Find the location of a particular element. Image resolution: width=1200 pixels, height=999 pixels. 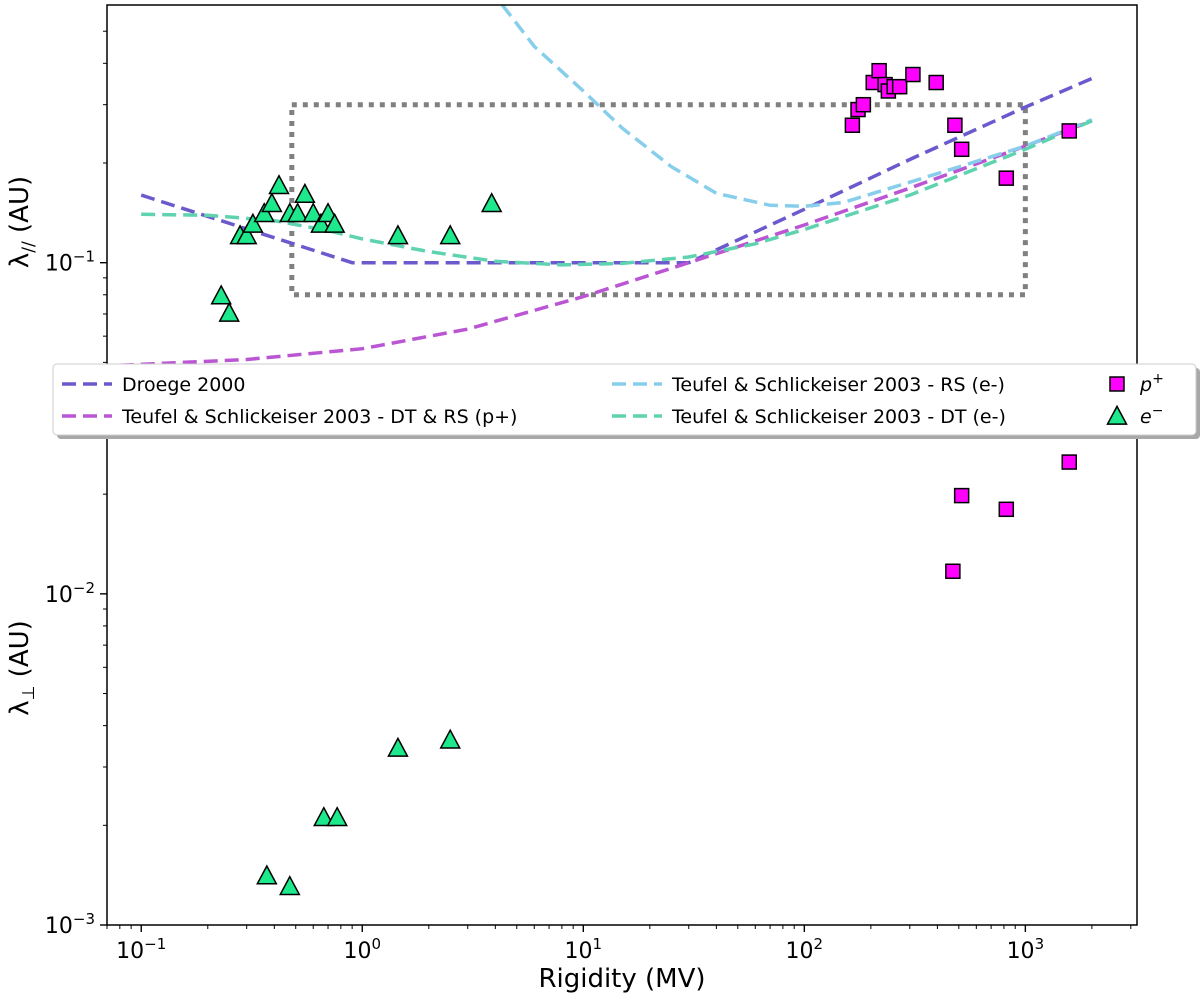

point-e--0 is located at coordinates (221, 294).